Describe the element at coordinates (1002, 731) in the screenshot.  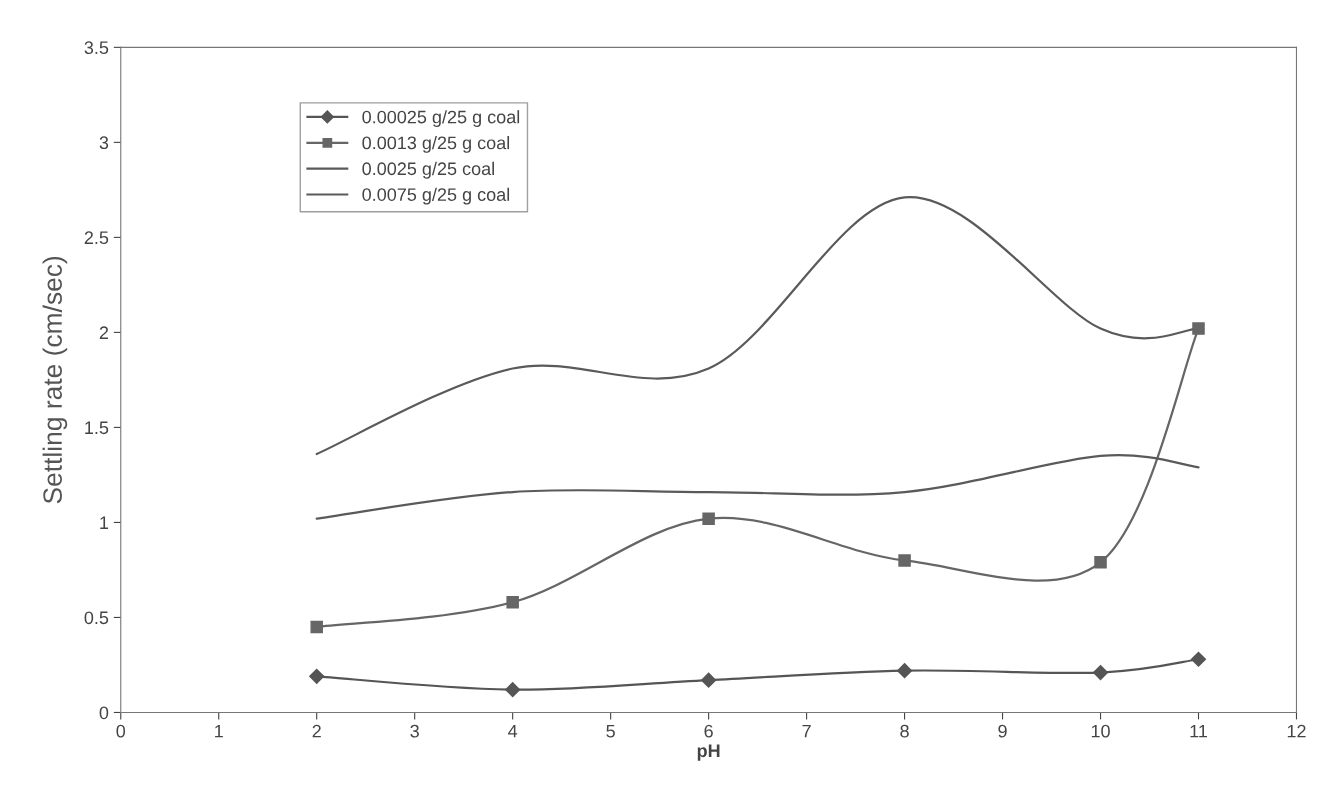
I see `x-tick-label: 9` at that location.